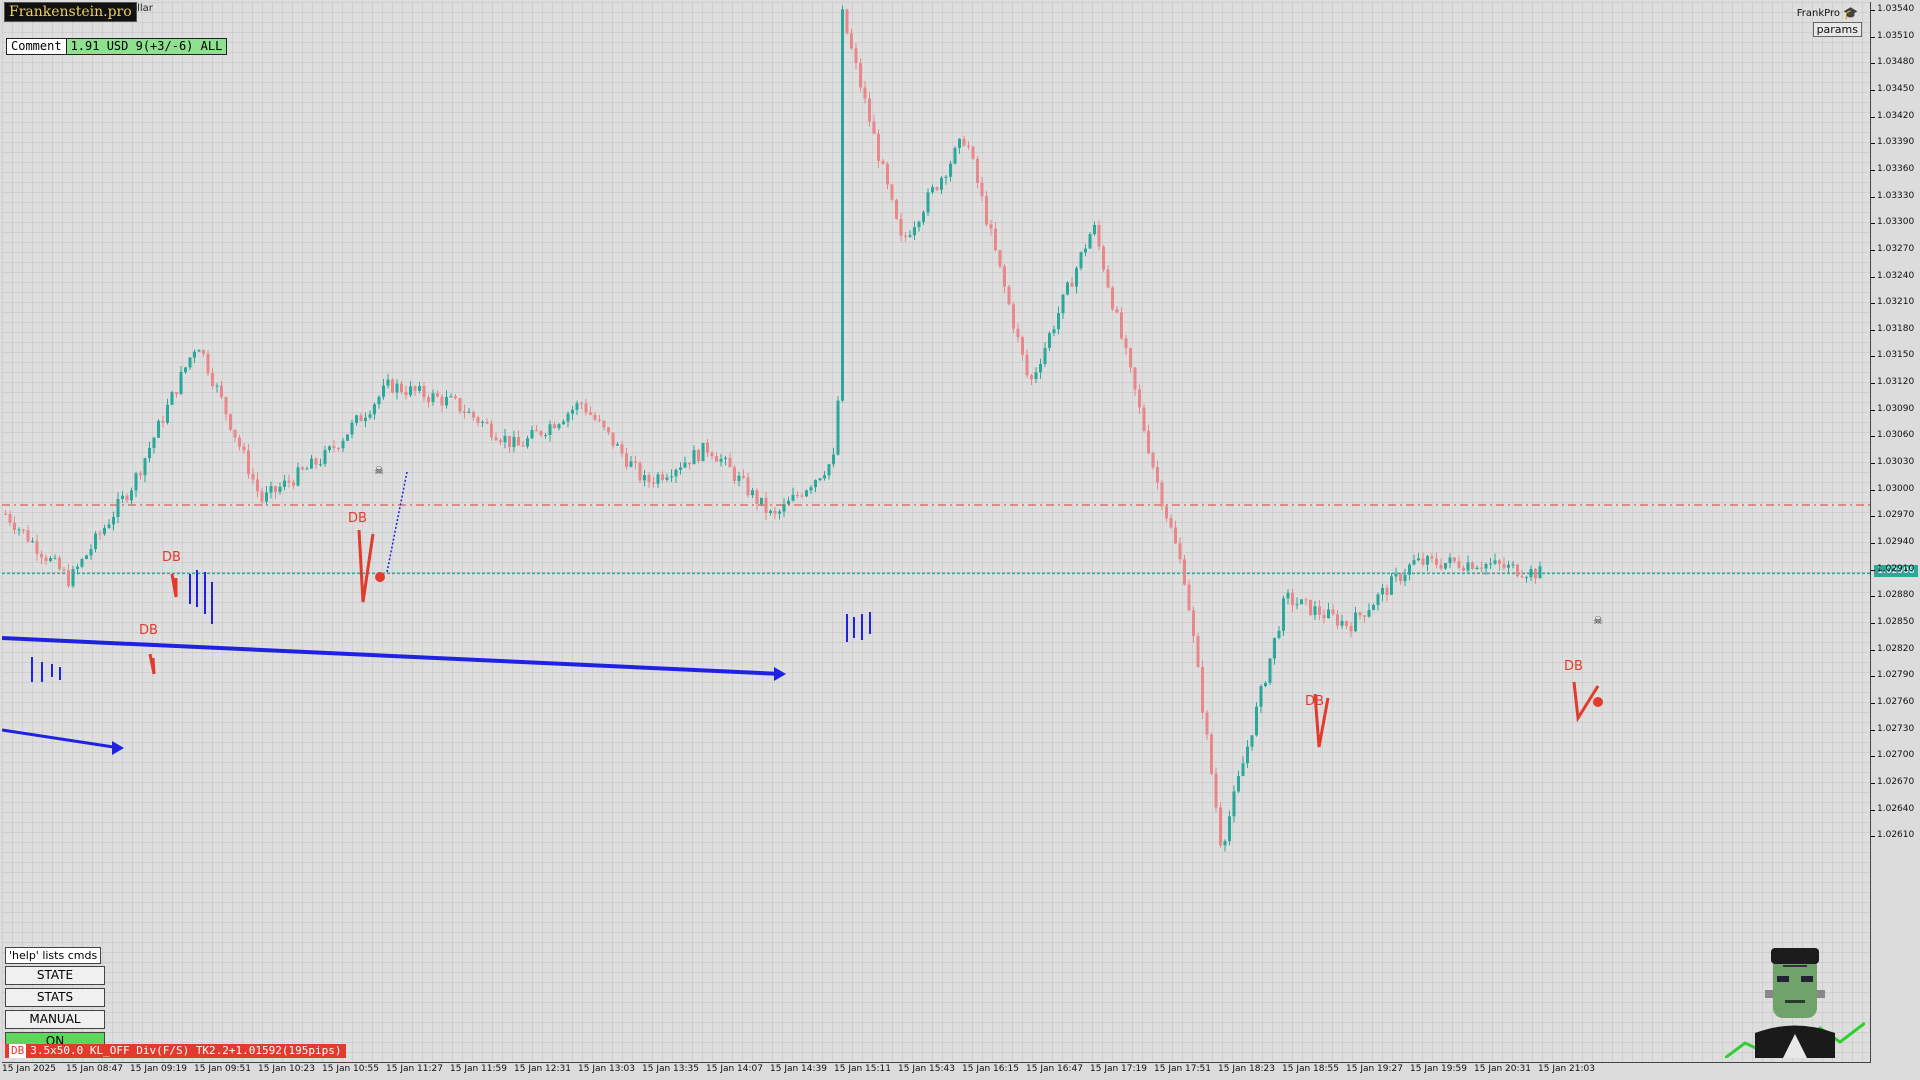  What do you see at coordinates (350, 1069) in the screenshot?
I see `time-tick-label: 15 Jan 10:55` at bounding box center [350, 1069].